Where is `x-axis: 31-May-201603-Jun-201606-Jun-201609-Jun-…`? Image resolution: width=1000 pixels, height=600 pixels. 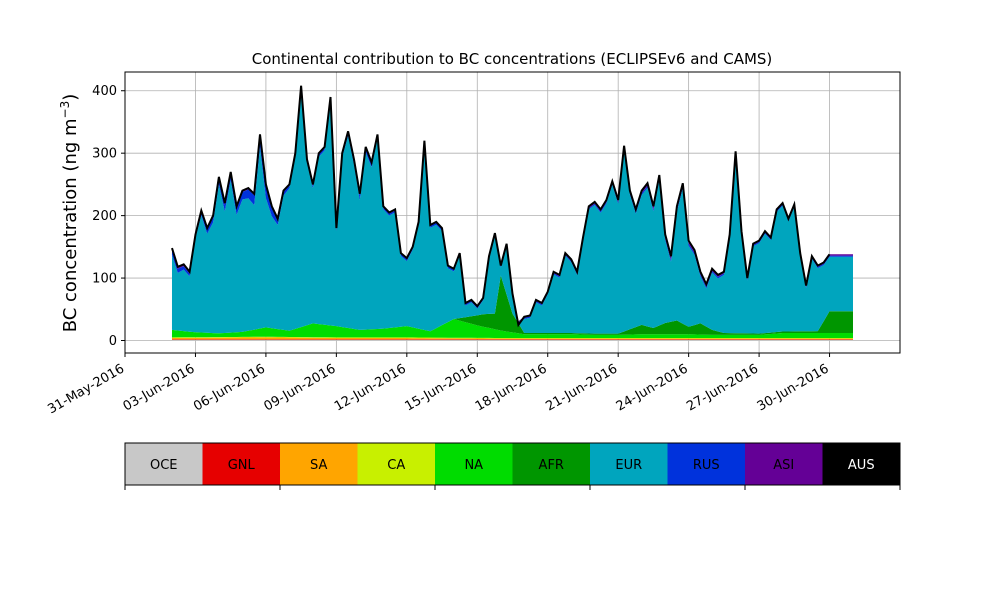
x-axis: 31-May-201603-Jun-201606-Jun-201609-Jun-… is located at coordinates (438, 385).